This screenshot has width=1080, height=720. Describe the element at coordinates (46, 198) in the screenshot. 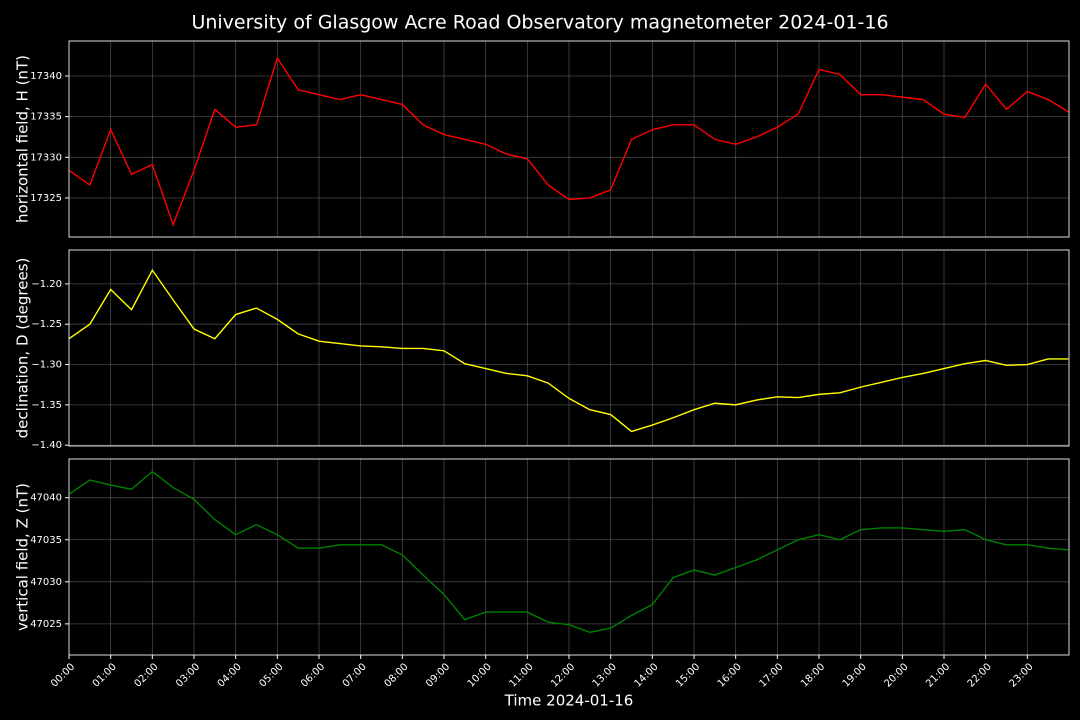

I see `y-tick-label: 17325` at that location.